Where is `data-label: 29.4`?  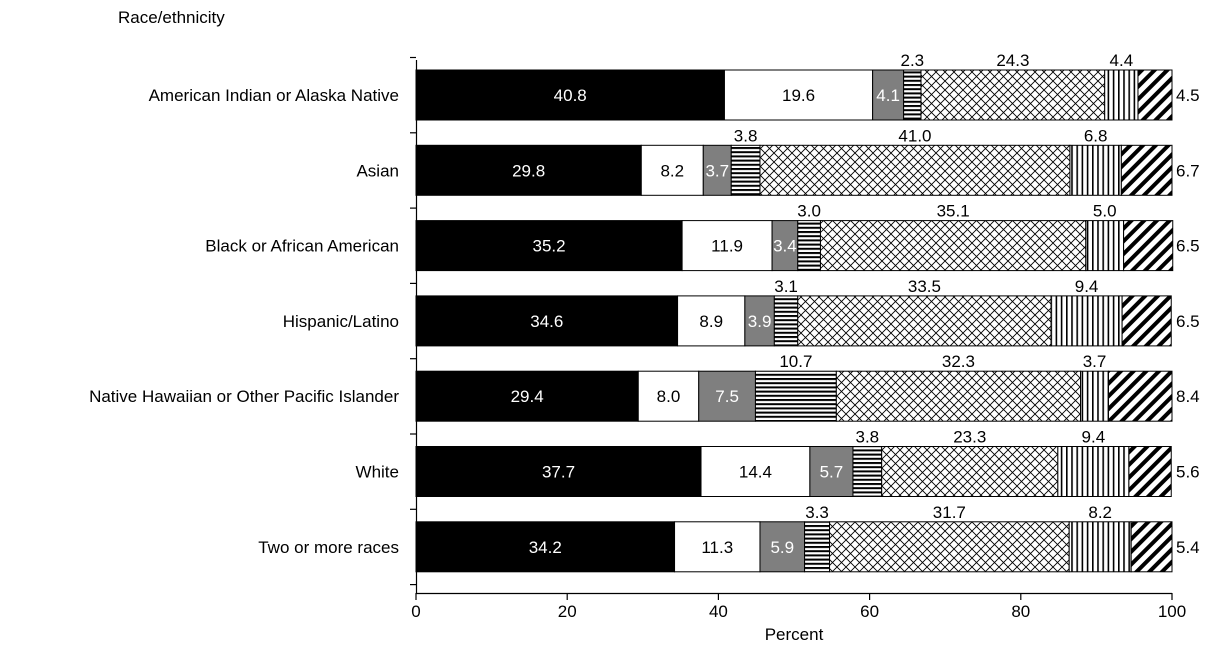 data-label: 29.4 is located at coordinates (527, 396).